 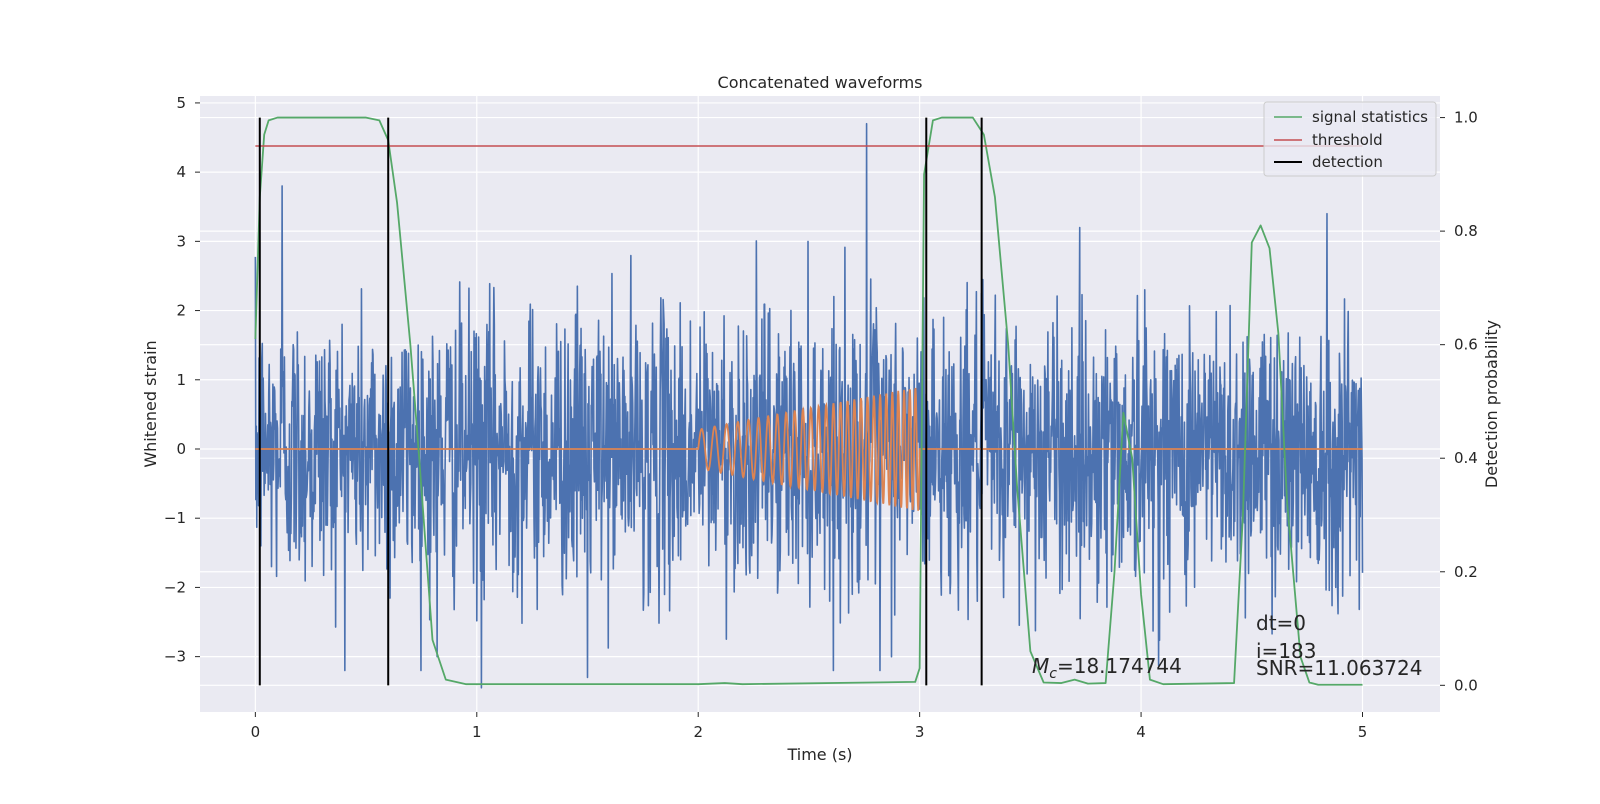 What do you see at coordinates (1466, 572) in the screenshot?
I see `y2-tick-label: 0.2` at bounding box center [1466, 572].